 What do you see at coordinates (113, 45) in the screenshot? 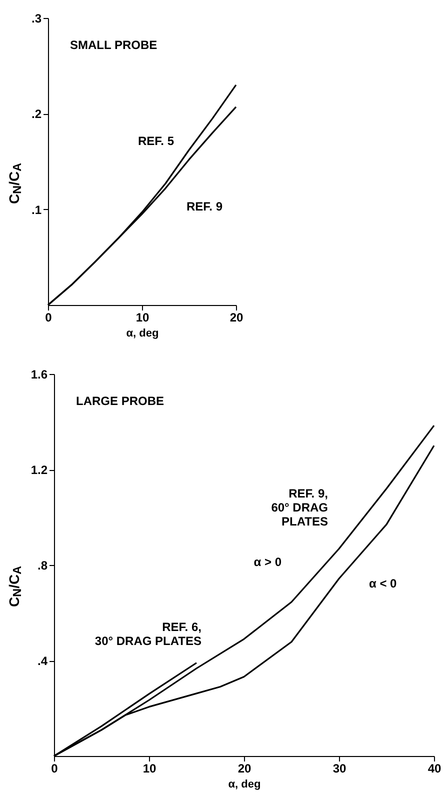
I see `text: SMALL PROBE` at bounding box center [113, 45].